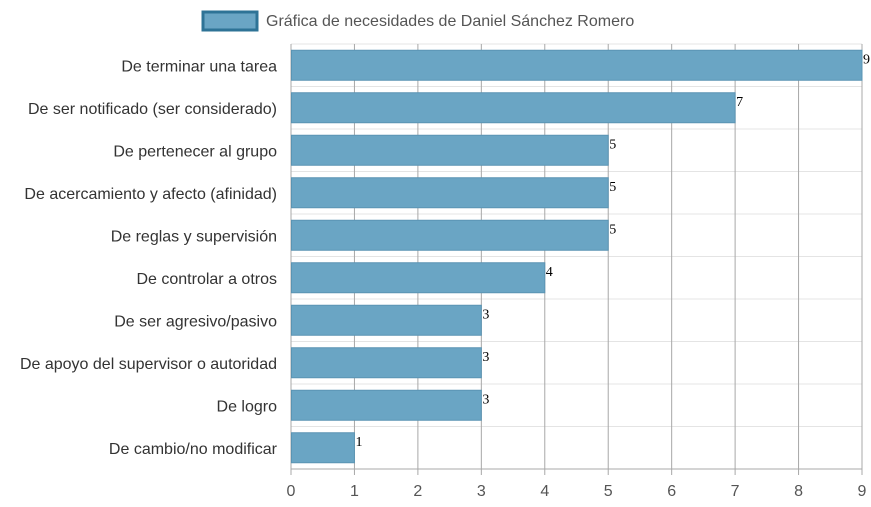 This screenshot has height=507, width=871. I want to click on data-label: 9, so click(866, 59).